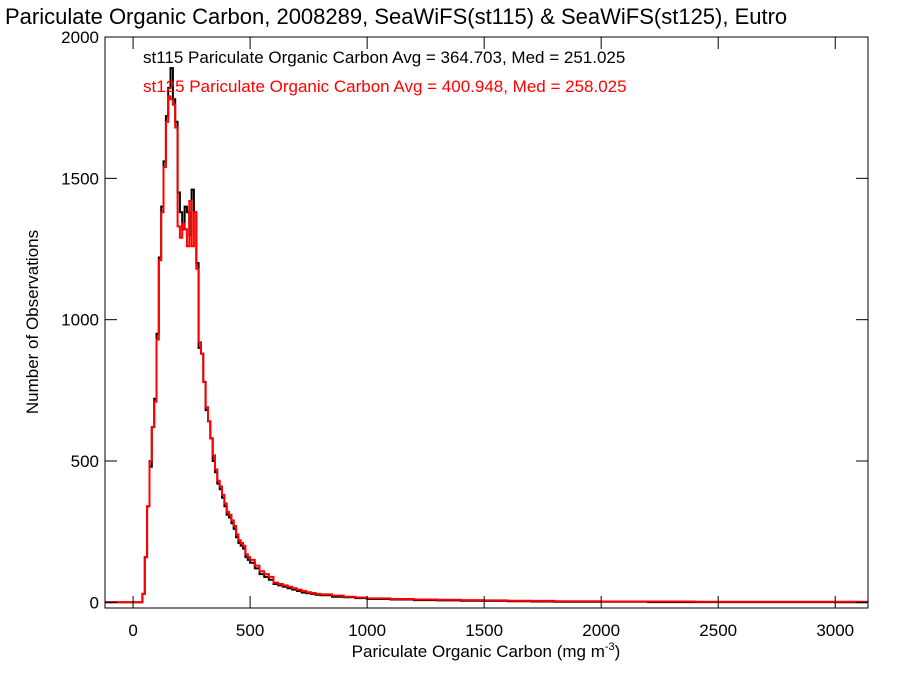  What do you see at coordinates (132, 630) in the screenshot?
I see `x-tick-label: 0` at bounding box center [132, 630].